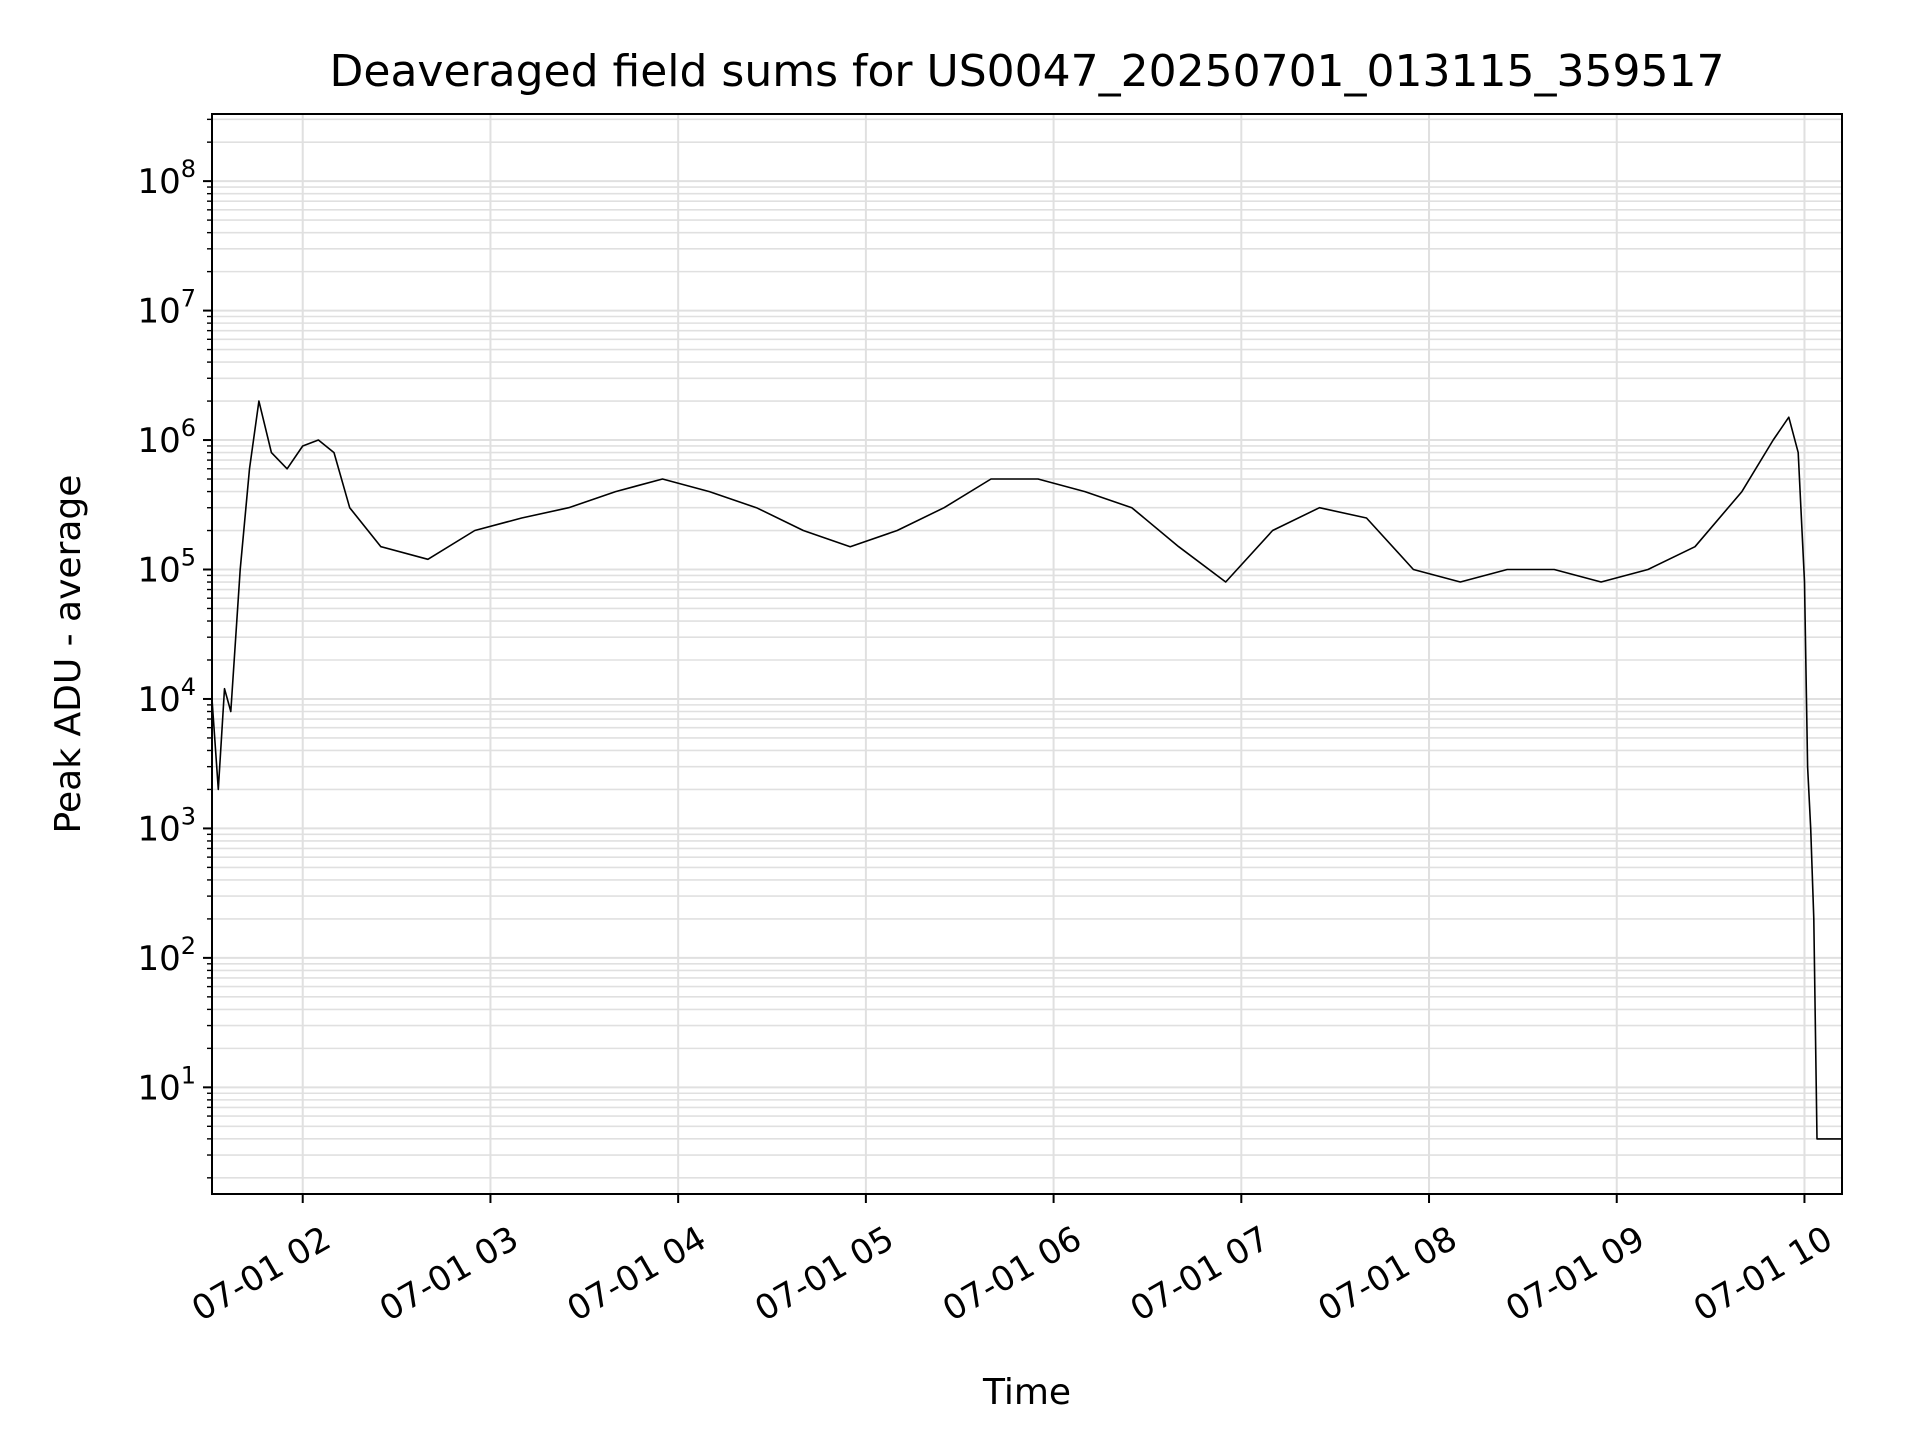 The height and width of the screenshot is (1445, 1920). What do you see at coordinates (188, 299) in the screenshot?
I see `y-tick-exponent: 7` at bounding box center [188, 299].